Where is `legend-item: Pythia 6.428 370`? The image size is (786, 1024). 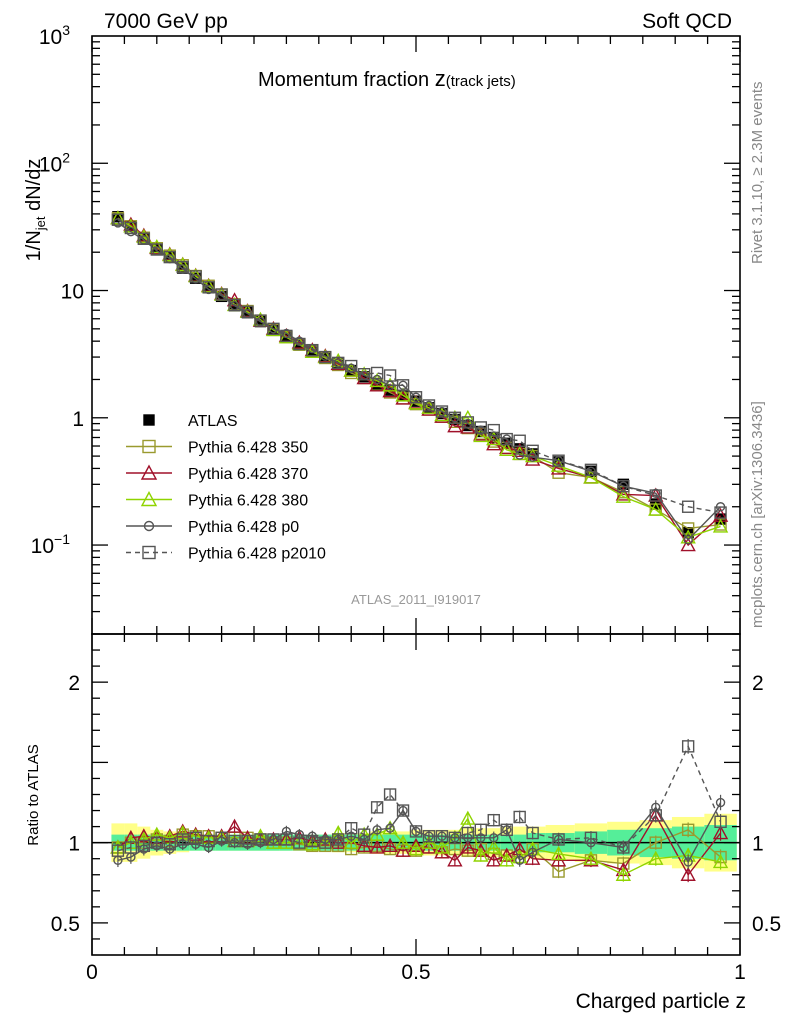 legend-item: Pythia 6.428 370 is located at coordinates (217, 473).